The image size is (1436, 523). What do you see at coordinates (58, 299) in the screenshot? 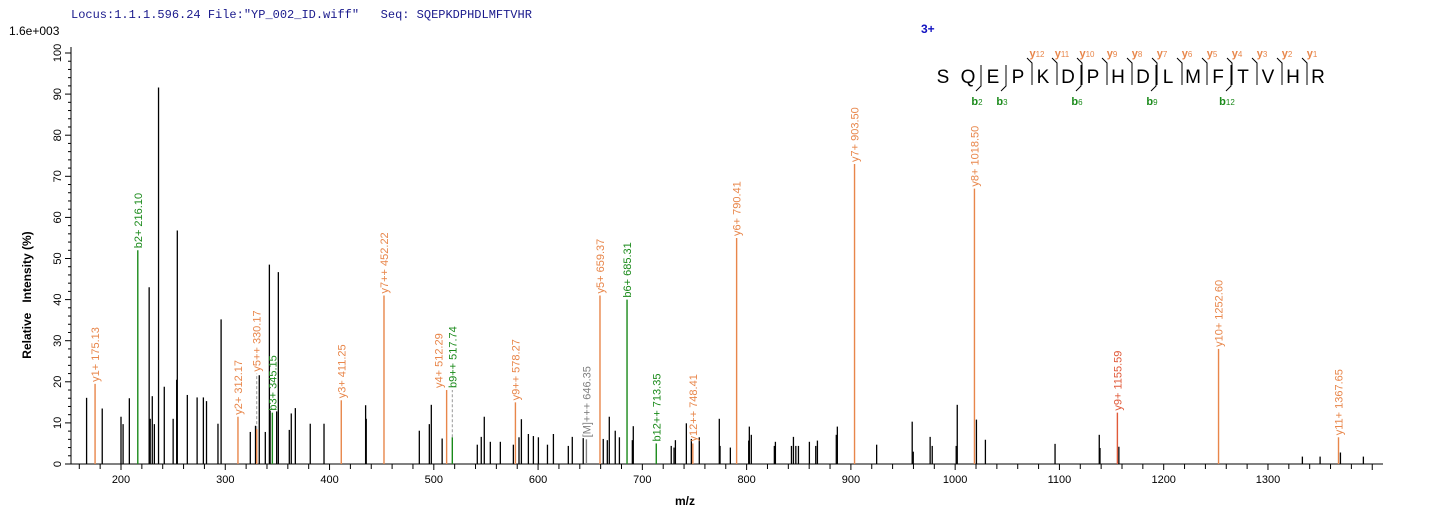
I see `y-tick-label: 40` at bounding box center [58, 299].